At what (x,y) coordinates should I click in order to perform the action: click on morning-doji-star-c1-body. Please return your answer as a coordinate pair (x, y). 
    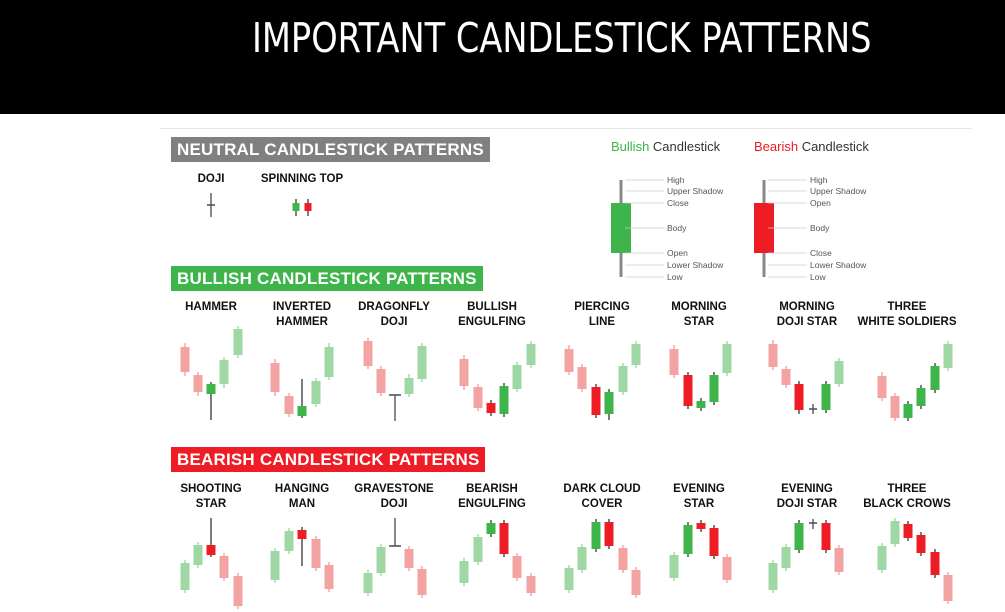
    Looking at the image, I should click on (773, 355).